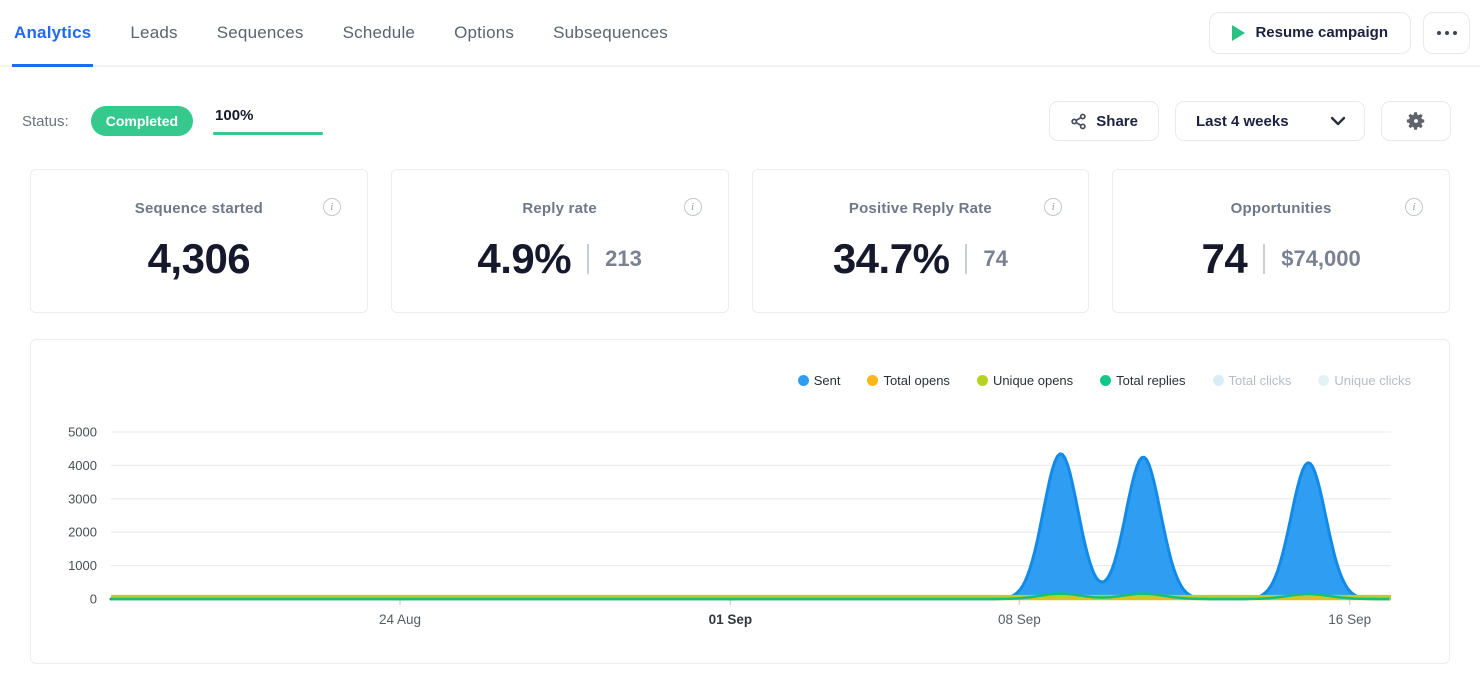  I want to click on metric-card-opportunities: Opportunities i 74 $74,000, so click(1281, 241).